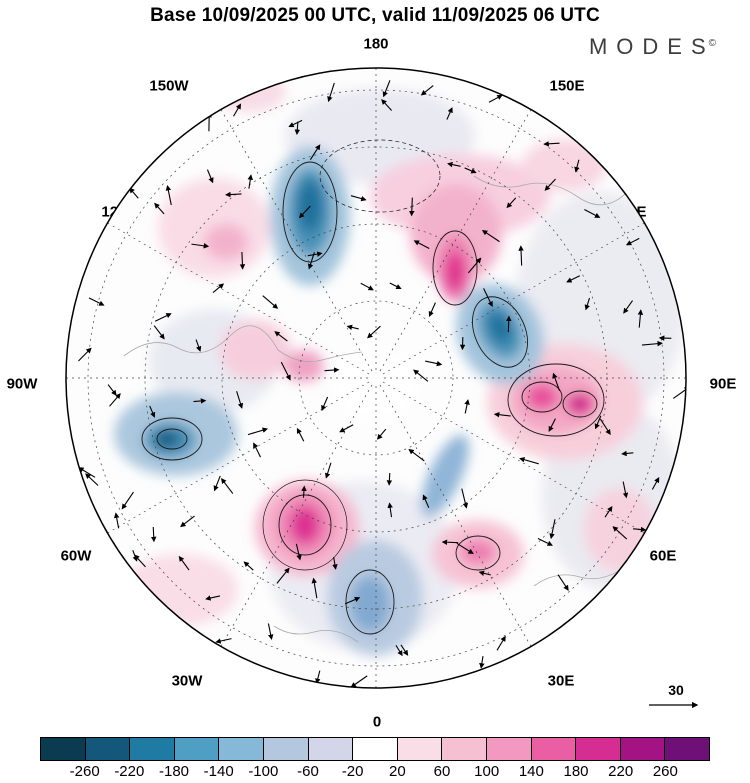  Describe the element at coordinates (676, 690) in the screenshot. I see `wind-scale-value: 30` at that location.